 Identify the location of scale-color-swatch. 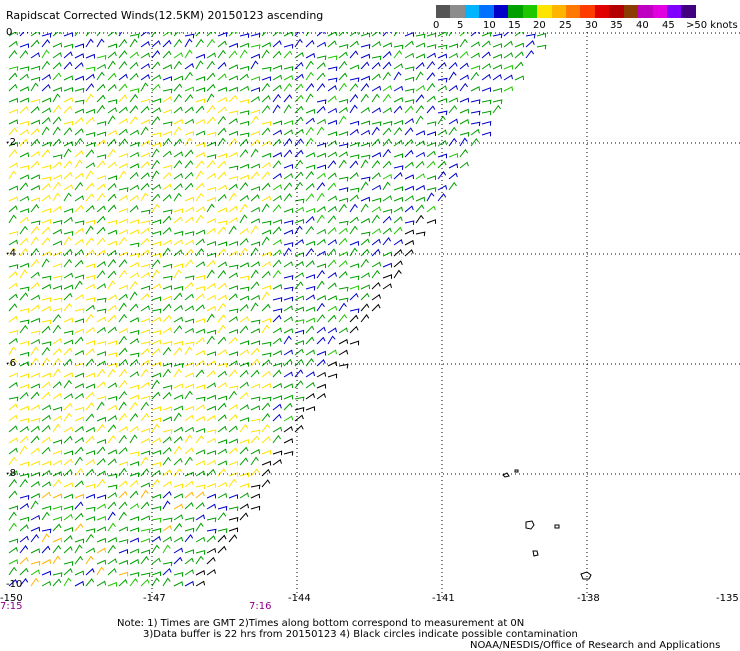
(645, 11).